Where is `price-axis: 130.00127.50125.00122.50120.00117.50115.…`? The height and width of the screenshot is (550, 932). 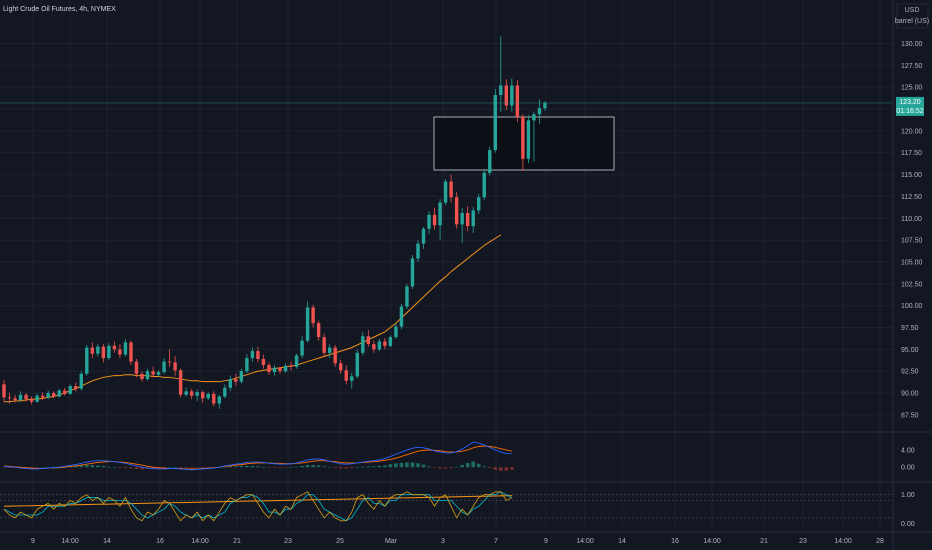
price-axis: 130.00127.50125.00122.50120.00117.50115.… is located at coordinates (912, 284).